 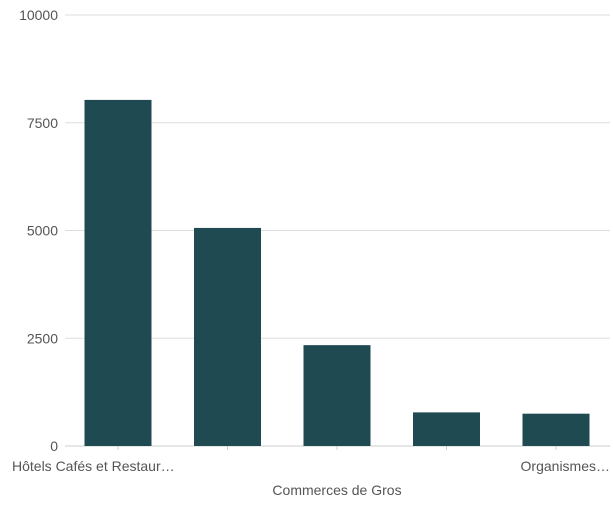 What do you see at coordinates (54, 446) in the screenshot?
I see `y-tick-label: 0` at bounding box center [54, 446].